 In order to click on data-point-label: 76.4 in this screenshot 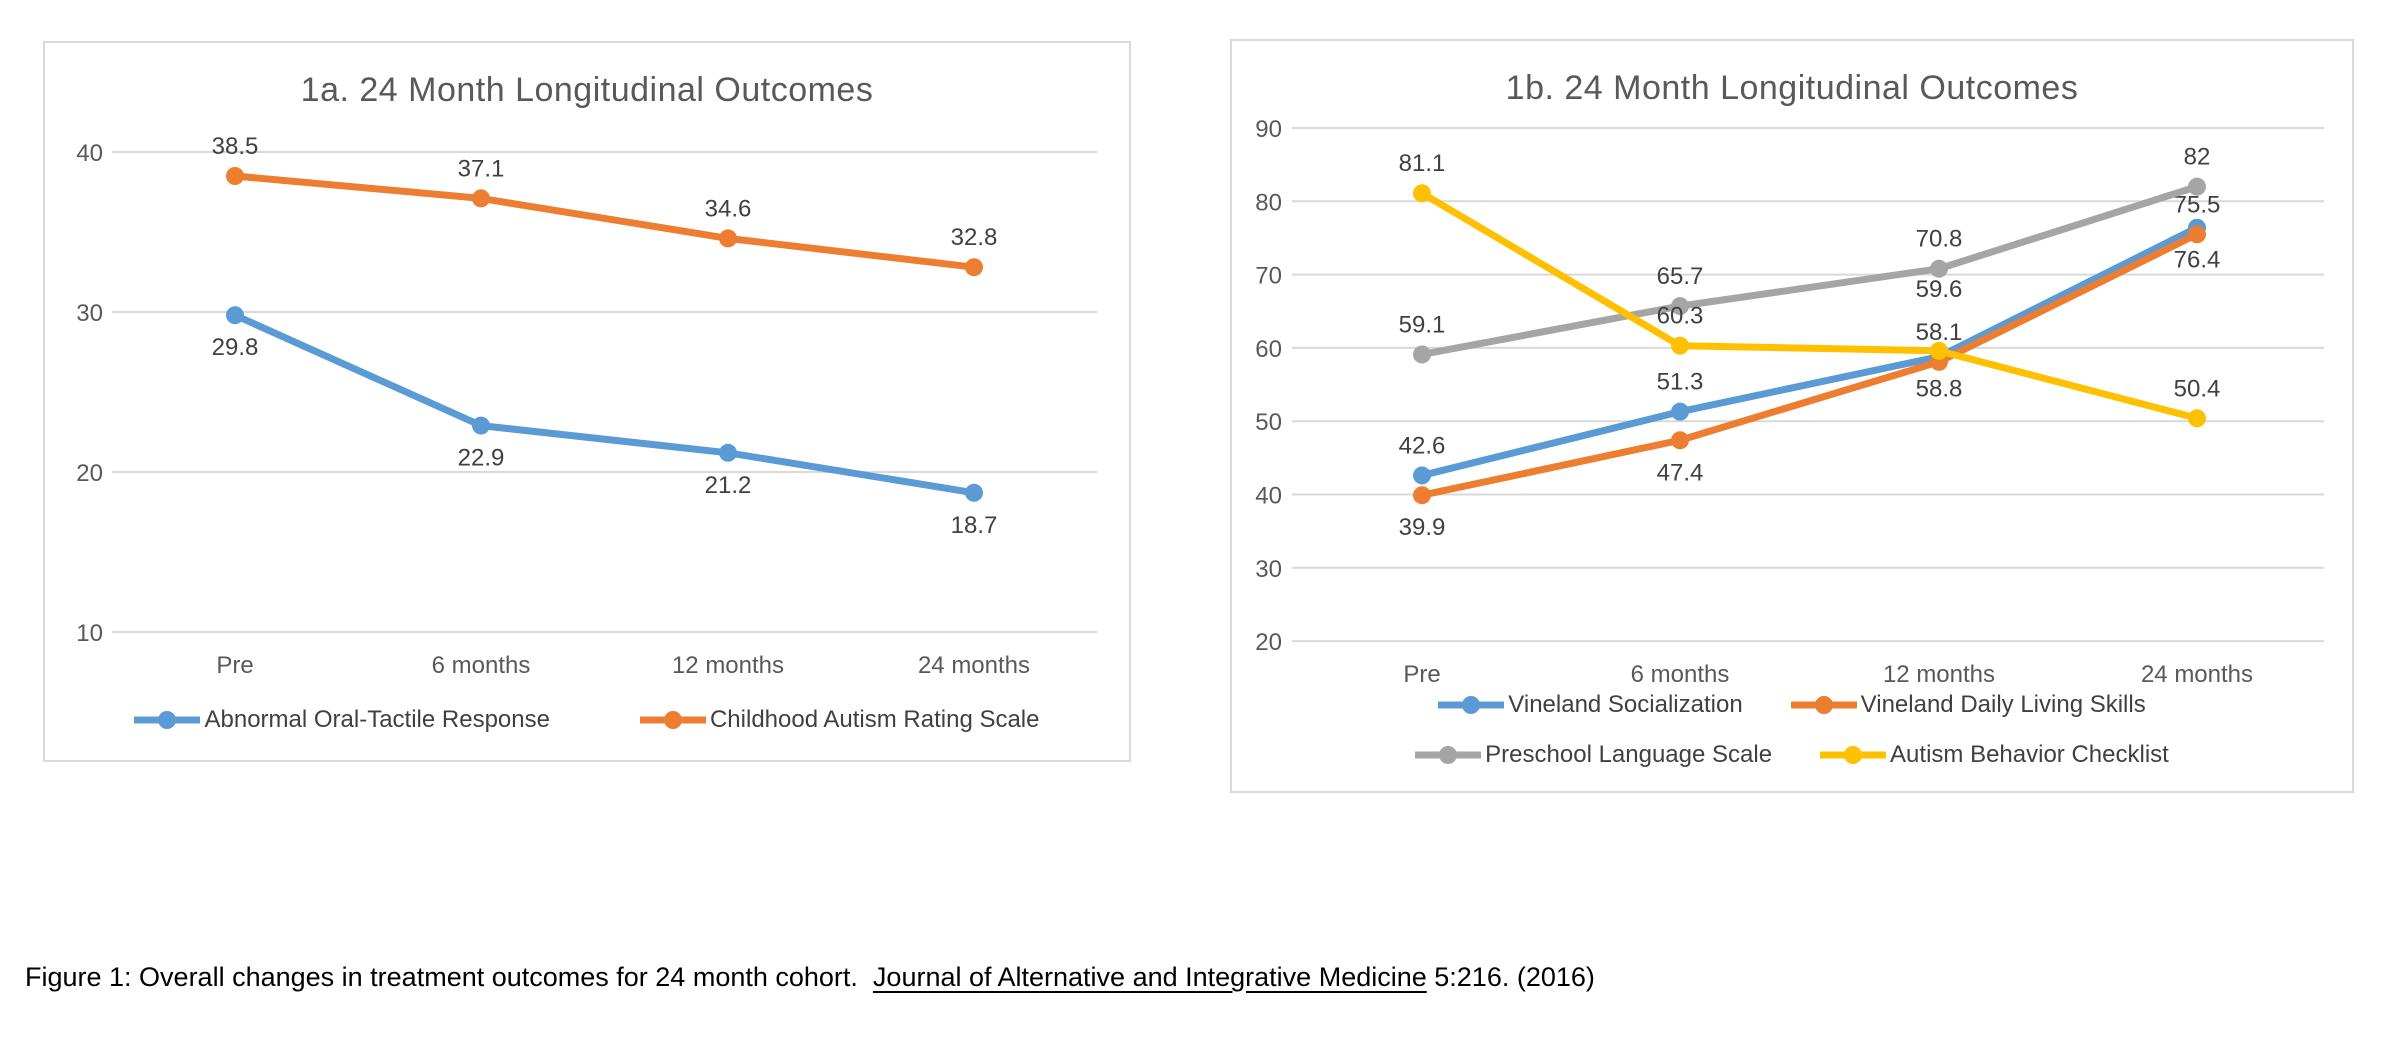, I will do `click(2197, 260)`.